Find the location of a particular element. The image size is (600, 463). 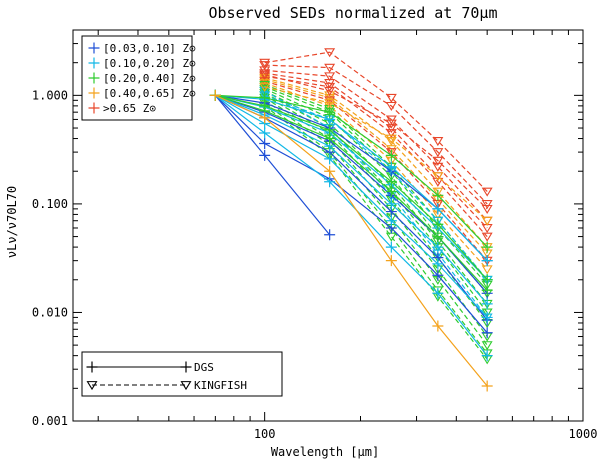

metallicity-legend-item: [0.20,0.40] Z⊙ is located at coordinates (142, 78).